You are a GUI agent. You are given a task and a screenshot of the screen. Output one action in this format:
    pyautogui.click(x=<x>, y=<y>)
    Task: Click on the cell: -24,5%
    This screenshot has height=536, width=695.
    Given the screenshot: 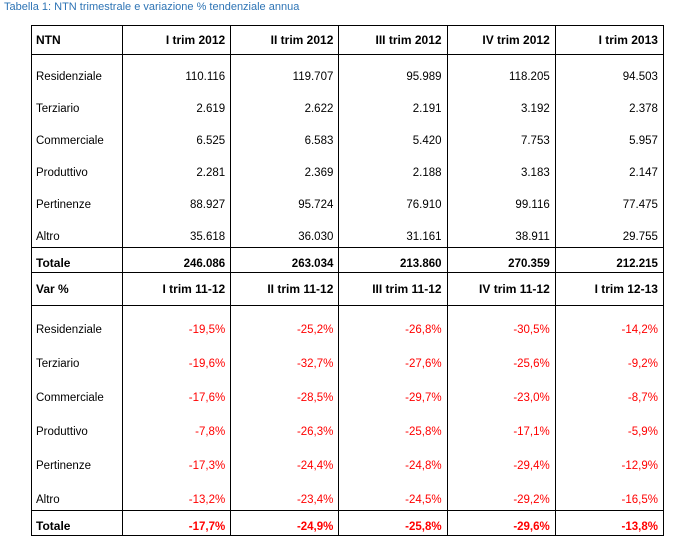 What is the action you would take?
    pyautogui.click(x=393, y=493)
    